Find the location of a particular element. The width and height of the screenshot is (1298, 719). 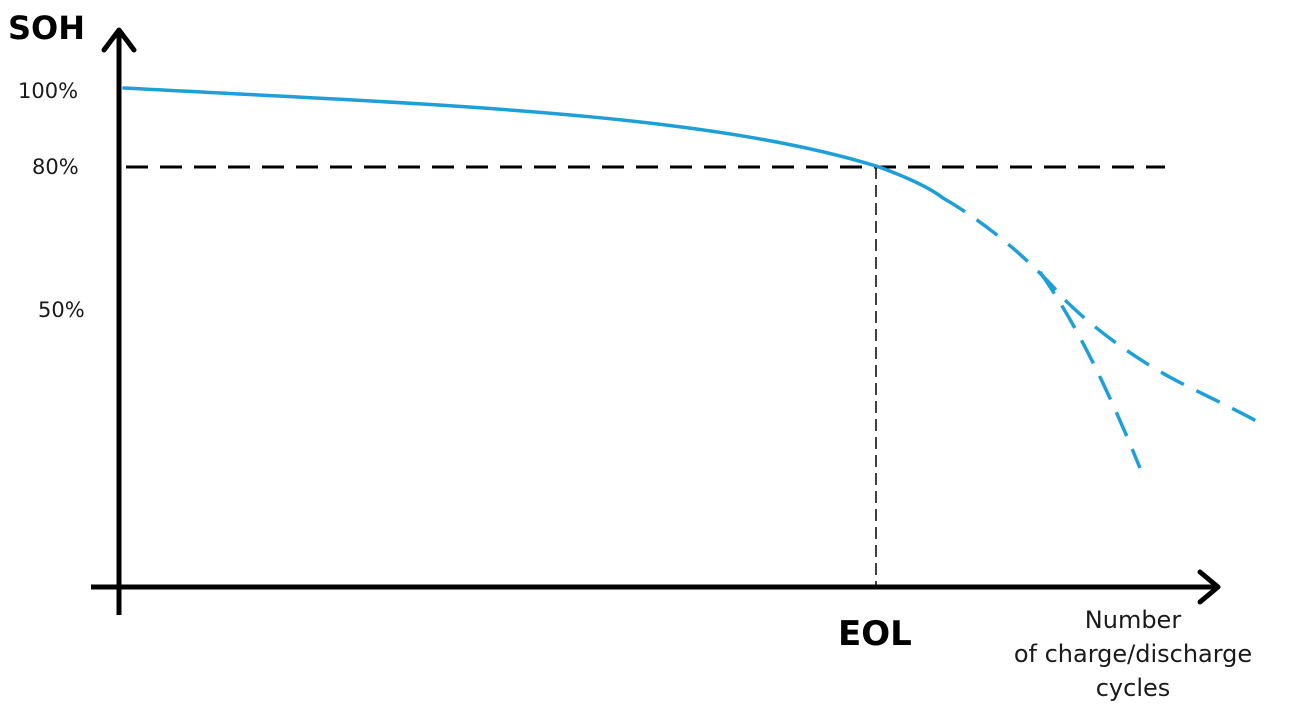

x-axis-arrowhead is located at coordinates (1209, 587).